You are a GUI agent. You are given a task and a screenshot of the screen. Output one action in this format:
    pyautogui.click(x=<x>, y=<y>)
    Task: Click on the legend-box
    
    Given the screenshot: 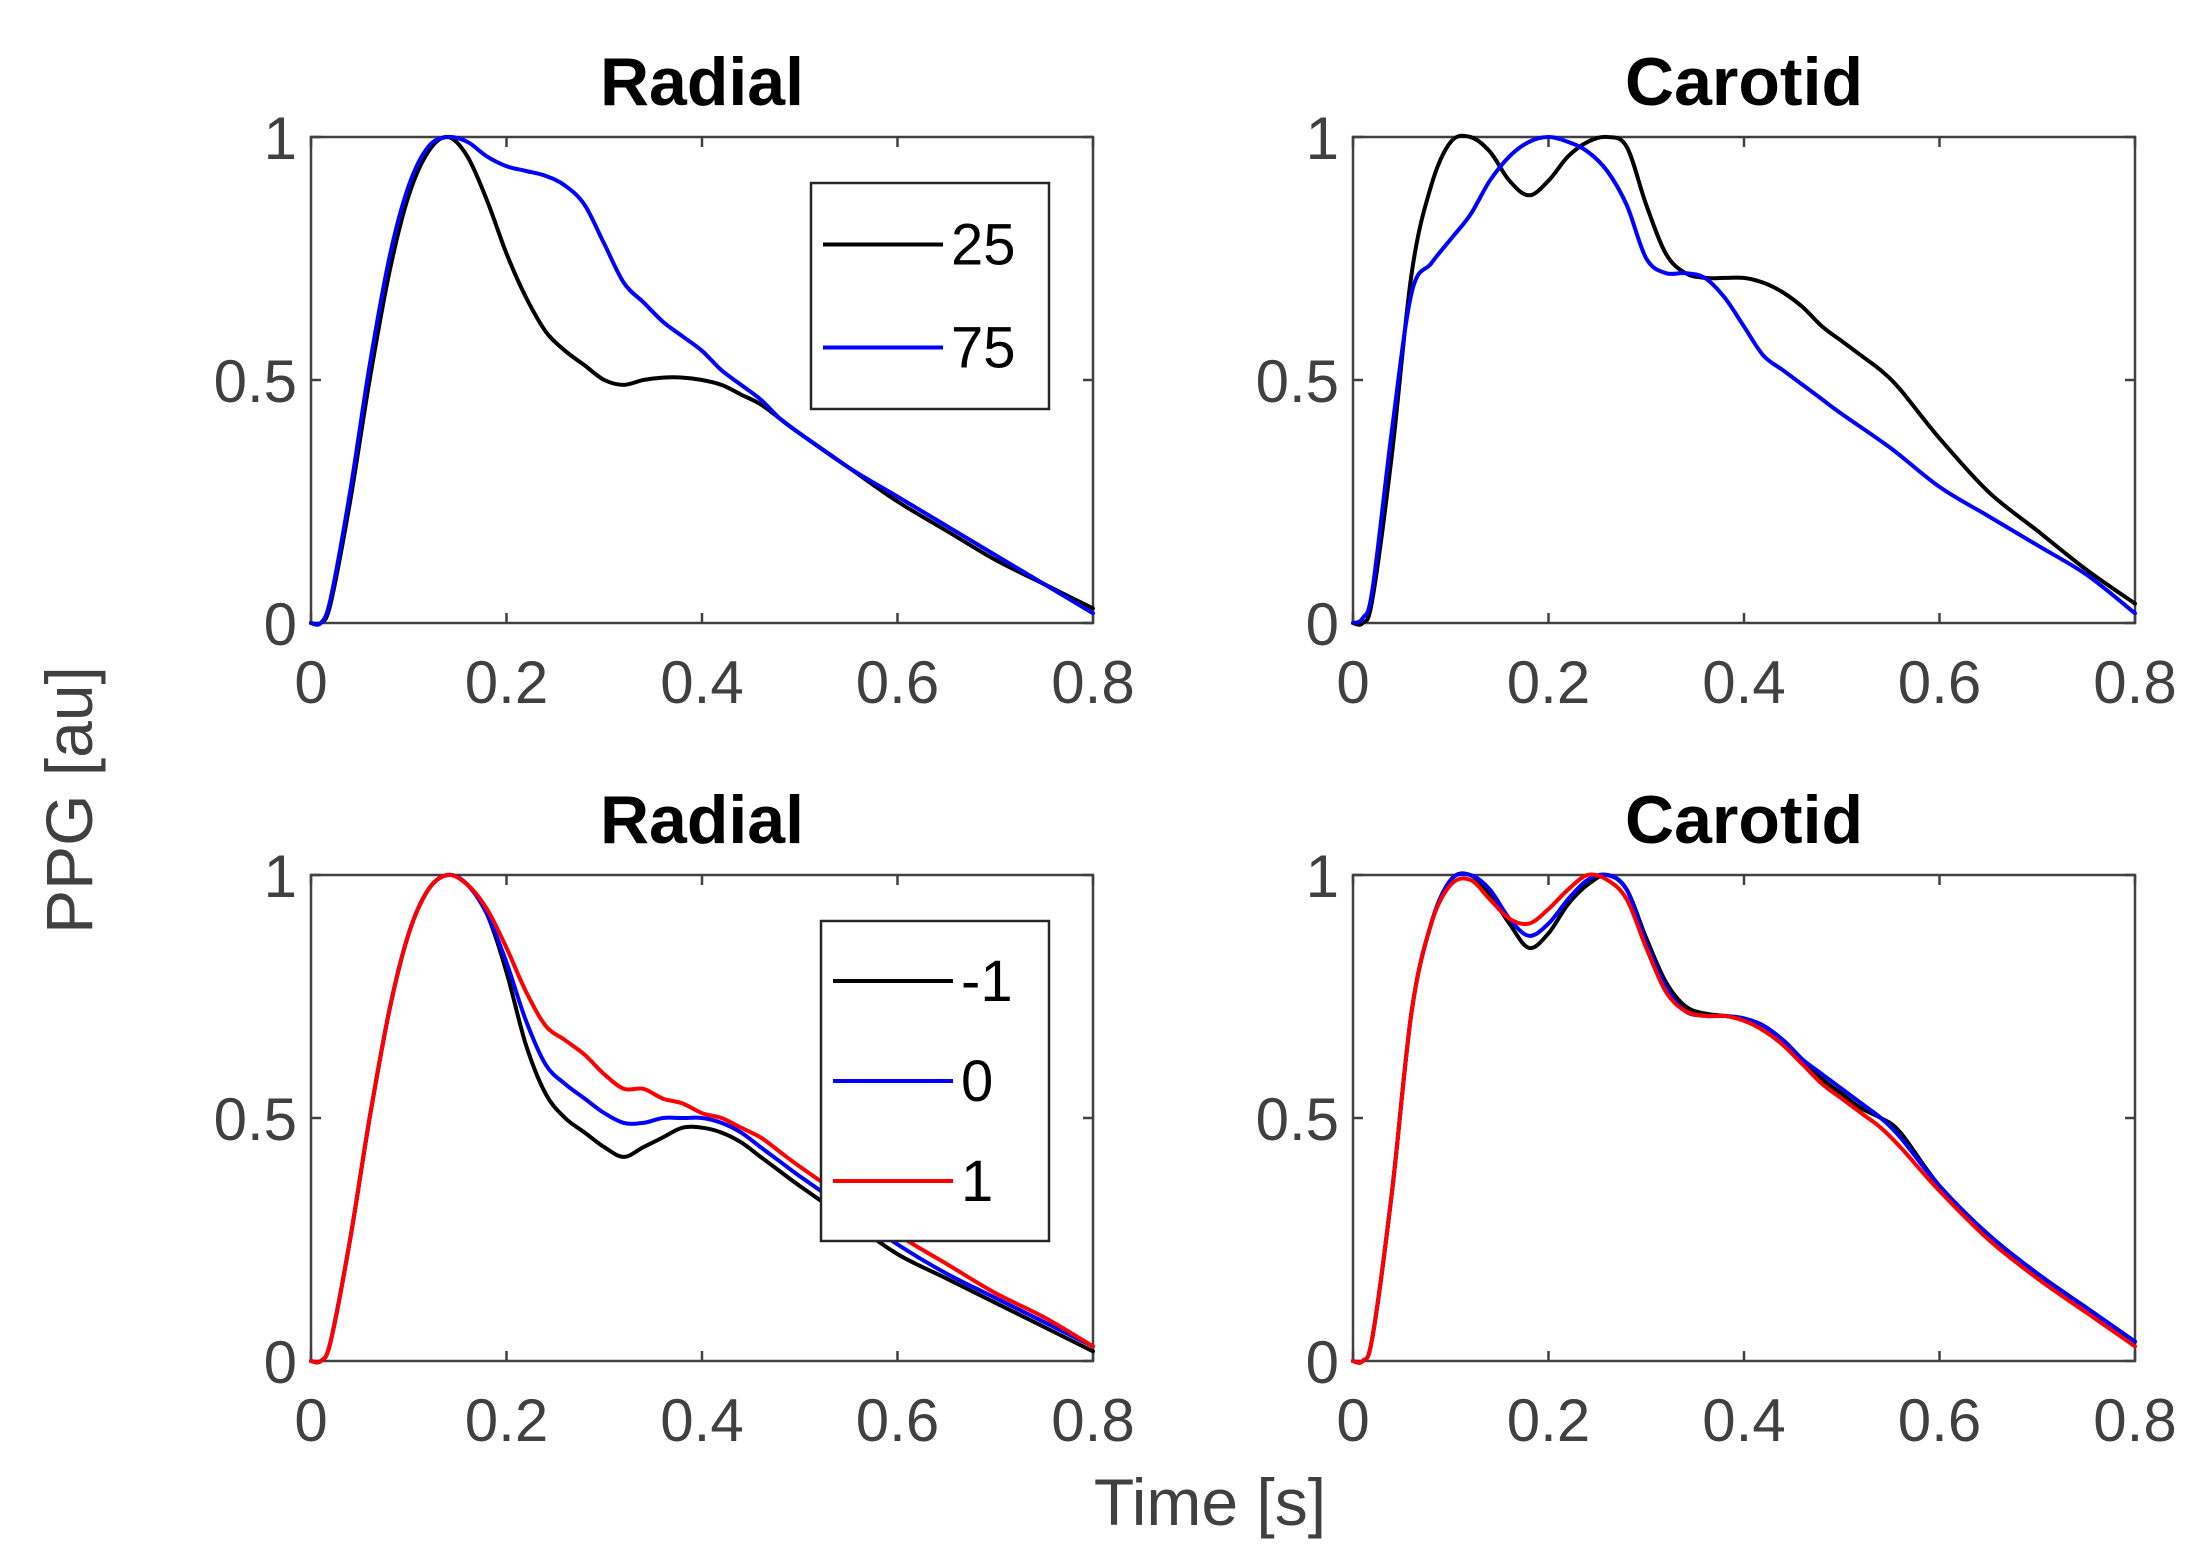 What is the action you would take?
    pyautogui.click(x=930, y=296)
    